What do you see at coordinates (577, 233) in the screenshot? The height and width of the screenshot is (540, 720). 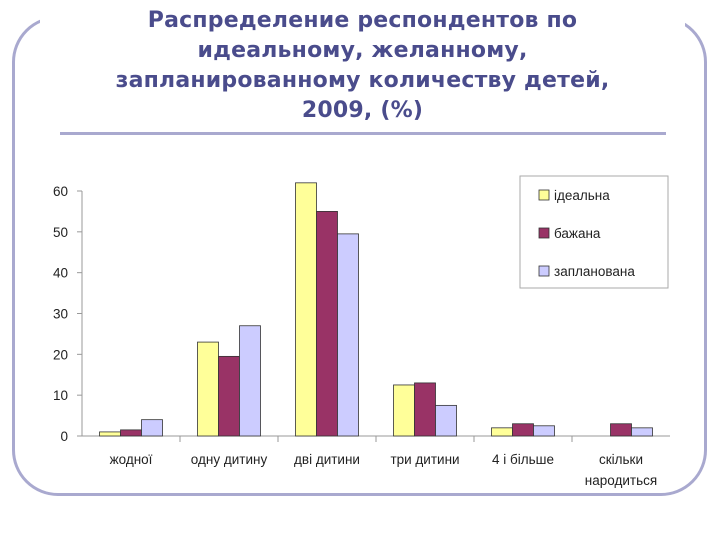 I see `legend-label: бажана` at bounding box center [577, 233].